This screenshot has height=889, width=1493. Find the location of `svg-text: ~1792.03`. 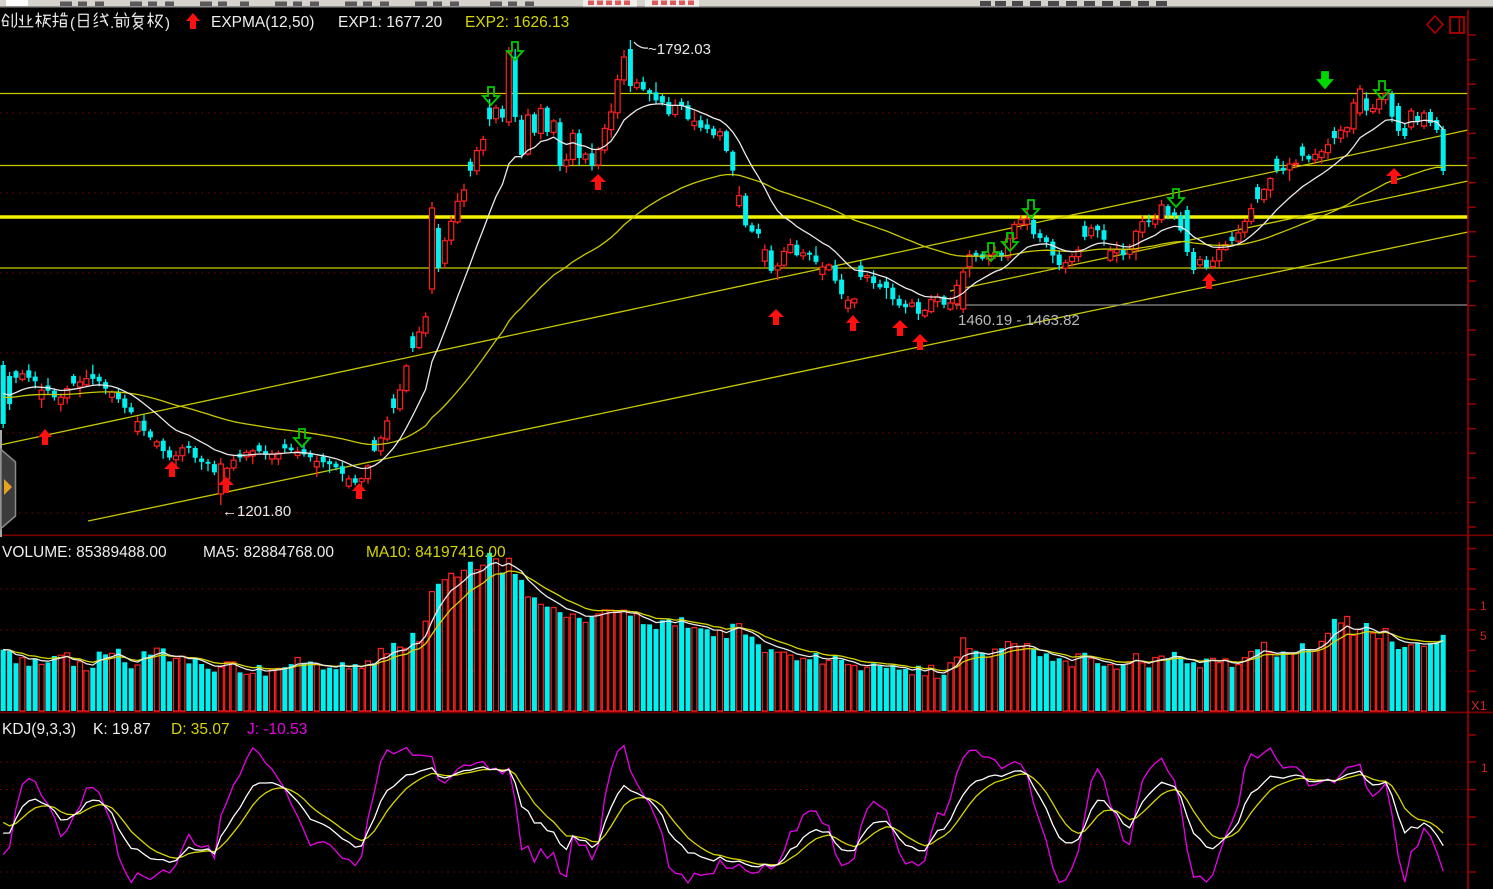

svg-text: ~1792.03 is located at coordinates (679, 49).